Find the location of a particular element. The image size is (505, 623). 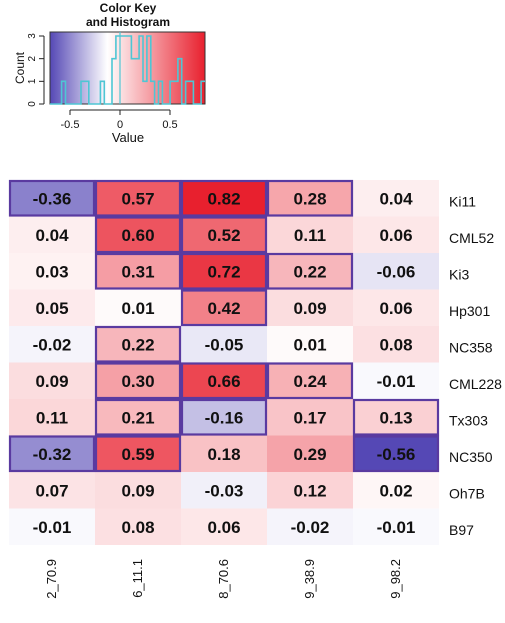

heatmap-cell-value: -0.06 is located at coordinates (396, 271).